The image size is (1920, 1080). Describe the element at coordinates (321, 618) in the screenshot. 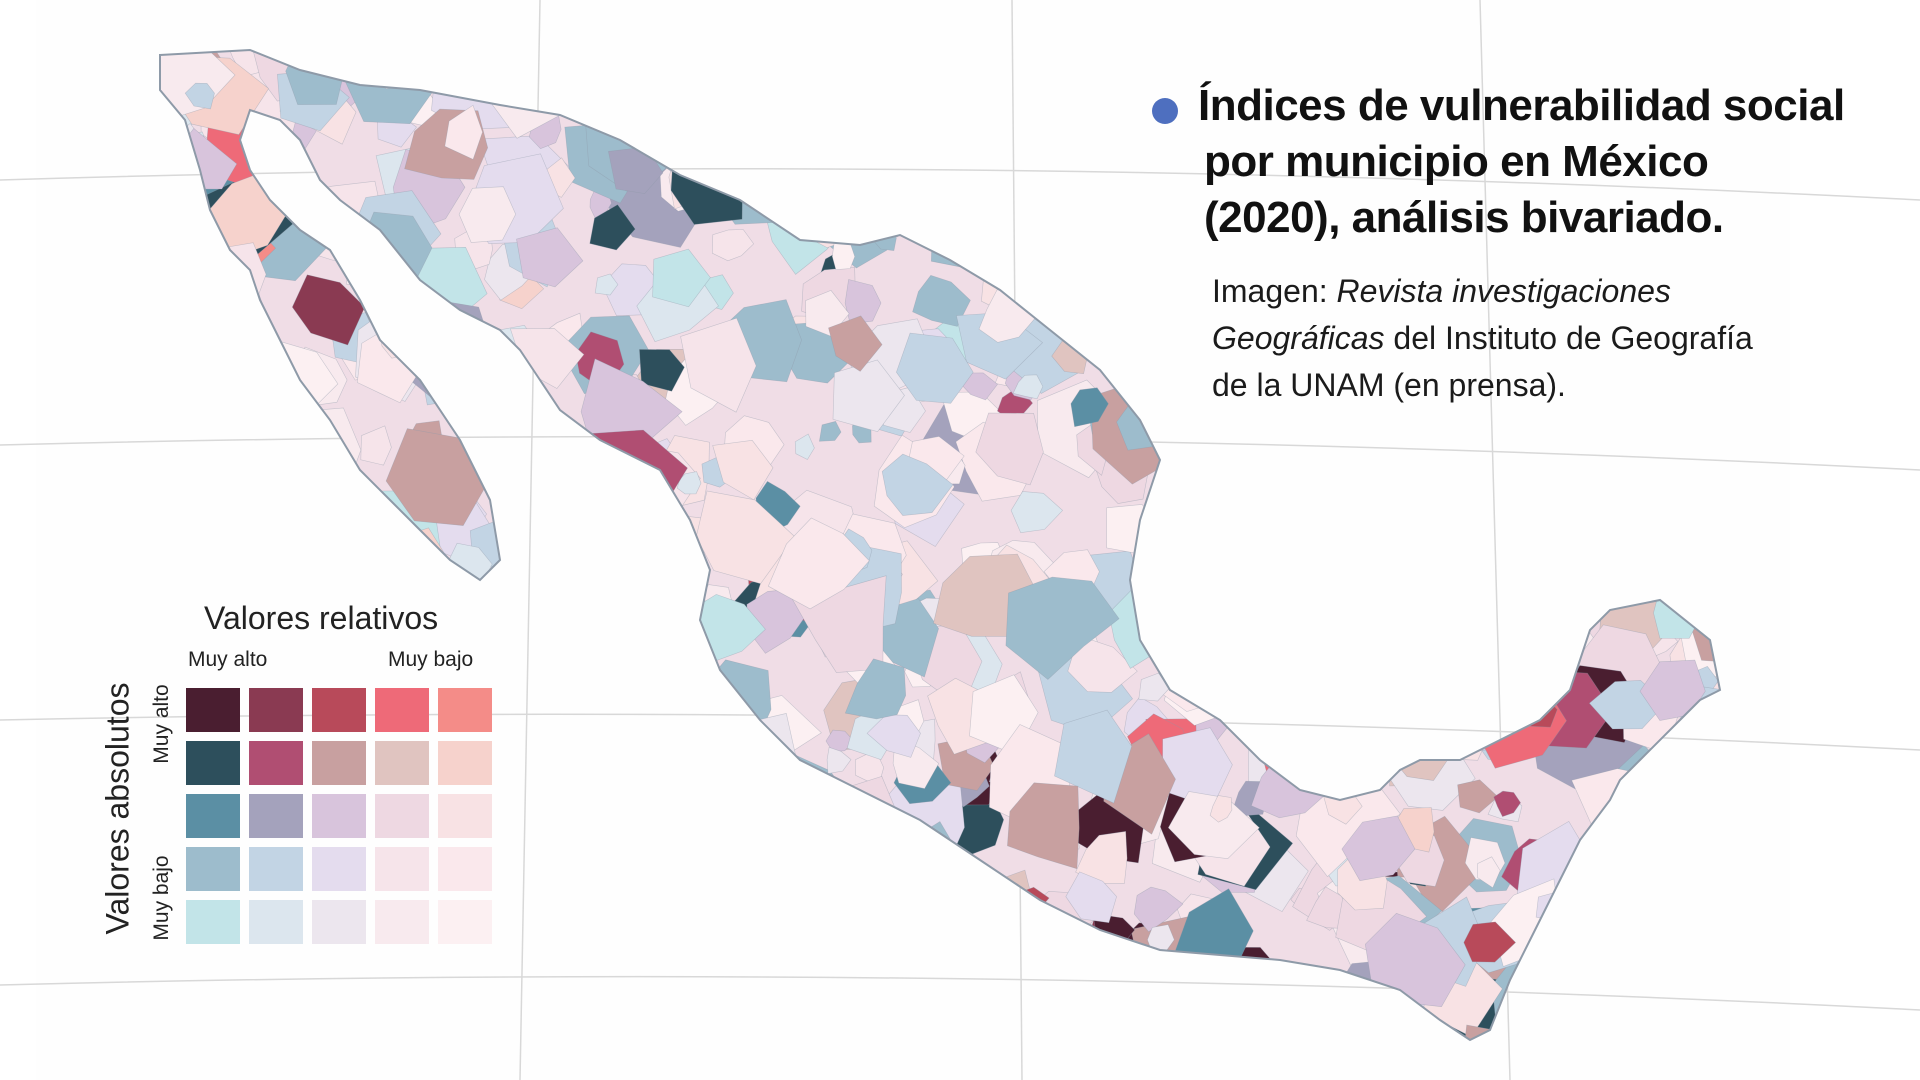

I see `legend-column-axis-title: Valores relativos` at that location.